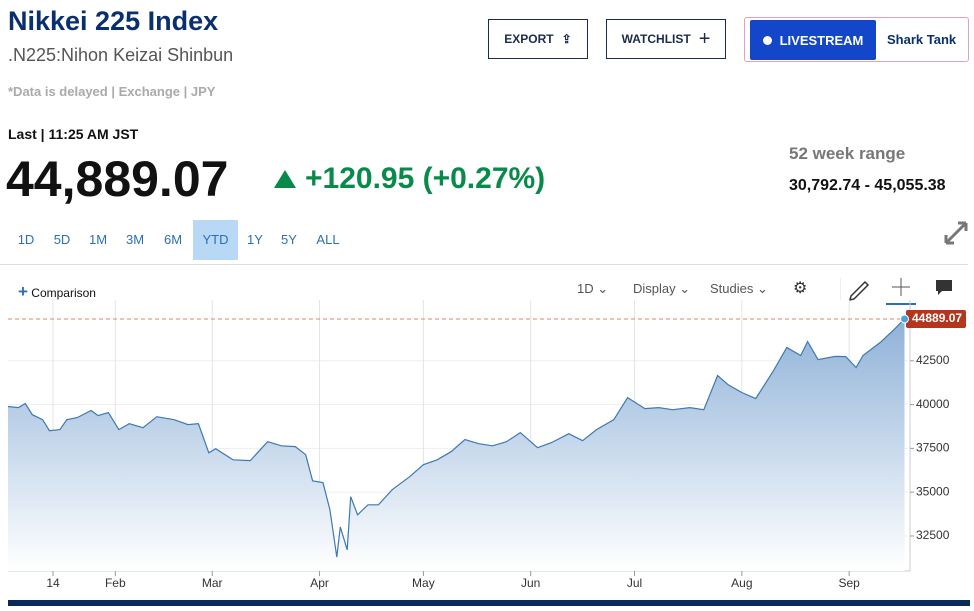 This screenshot has height=611, width=974. What do you see at coordinates (121, 55) in the screenshot?
I see `subtitle: .N225:Nihon Keizai Shinbun` at bounding box center [121, 55].